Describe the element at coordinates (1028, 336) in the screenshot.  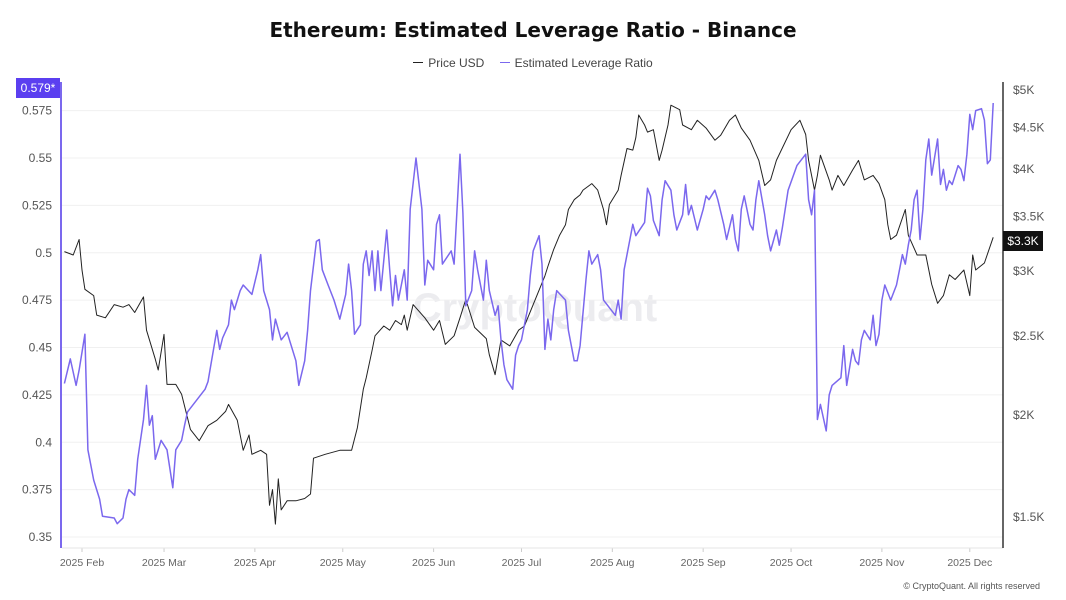
I see `right-axis-tick-label: $2.5K` at that location.